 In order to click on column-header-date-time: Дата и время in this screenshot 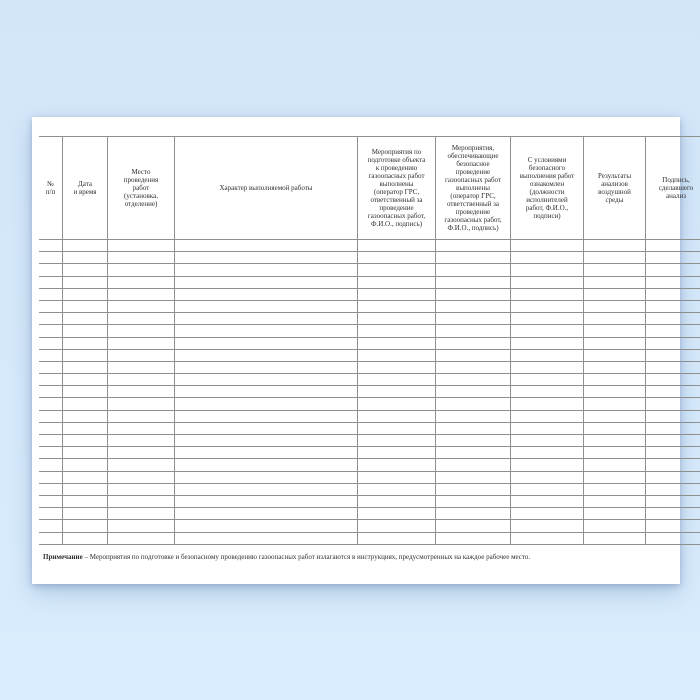, I will do `click(85, 188)`.